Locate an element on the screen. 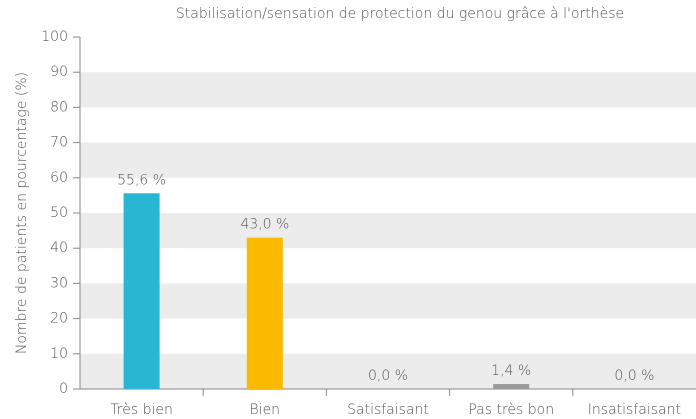 The image size is (696, 419). y-tick-label: 80 is located at coordinates (59, 107).